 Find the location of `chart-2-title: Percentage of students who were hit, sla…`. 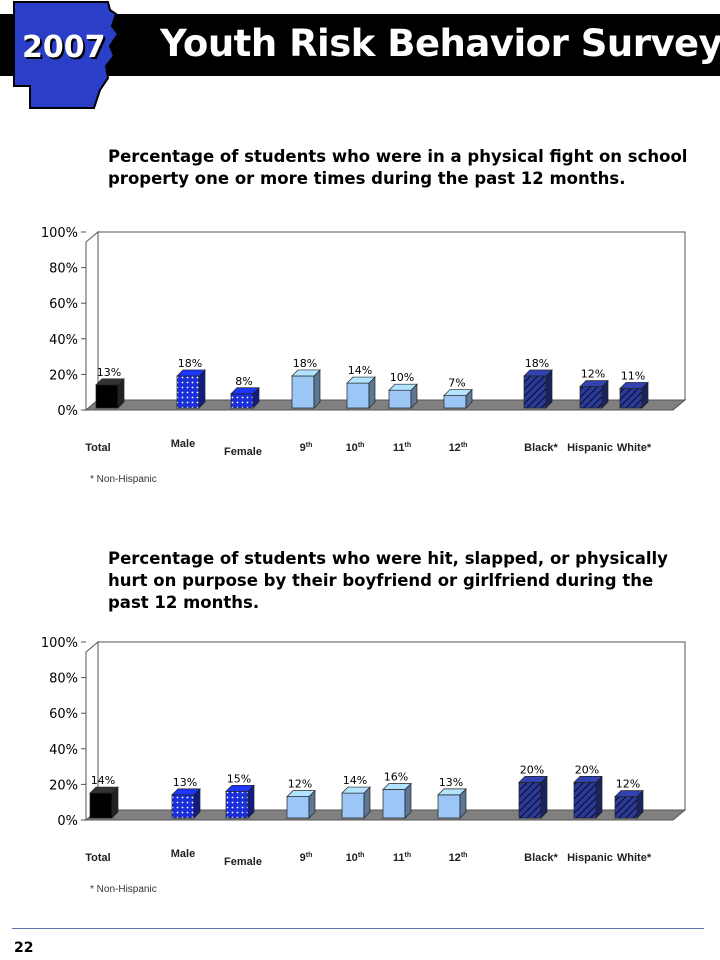

chart-2-title: Percentage of students who were hit, sla… is located at coordinates (388, 580).